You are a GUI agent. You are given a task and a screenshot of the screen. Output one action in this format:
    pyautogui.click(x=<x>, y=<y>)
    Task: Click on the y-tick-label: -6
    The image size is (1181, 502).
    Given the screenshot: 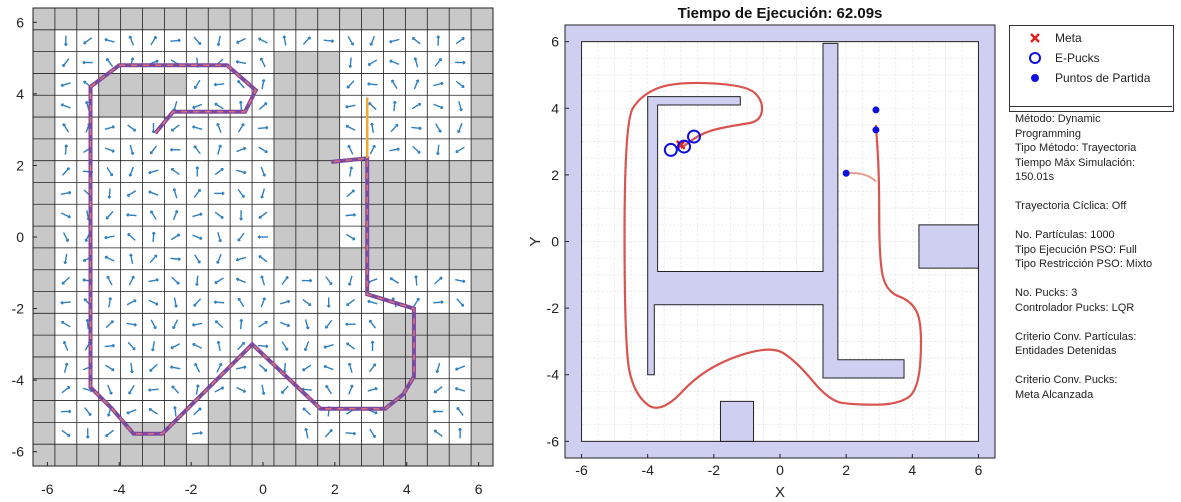 What is the action you would take?
    pyautogui.click(x=553, y=441)
    